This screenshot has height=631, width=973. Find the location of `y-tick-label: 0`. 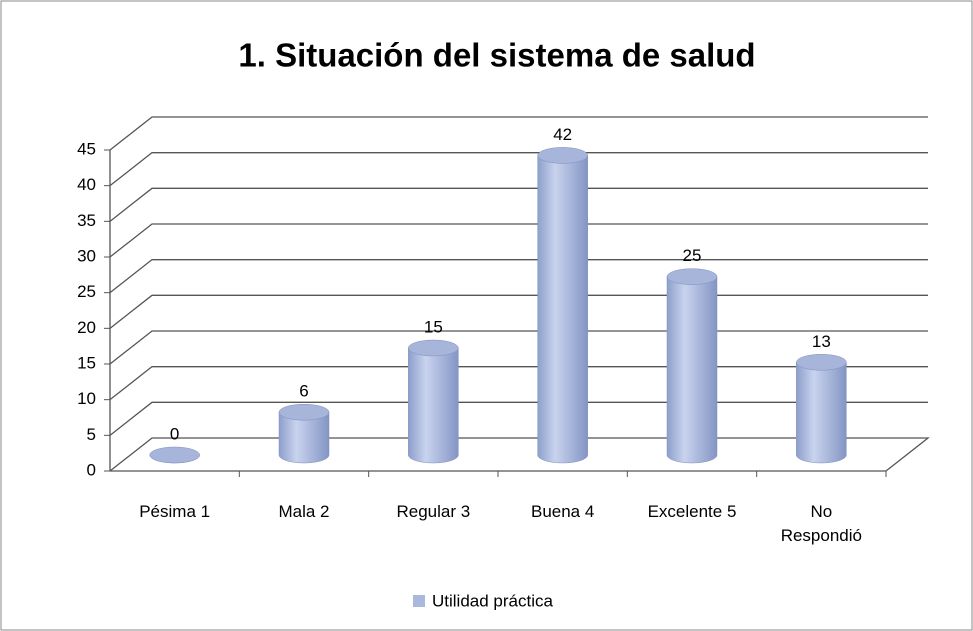

y-tick-label: 0 is located at coordinates (91, 469).